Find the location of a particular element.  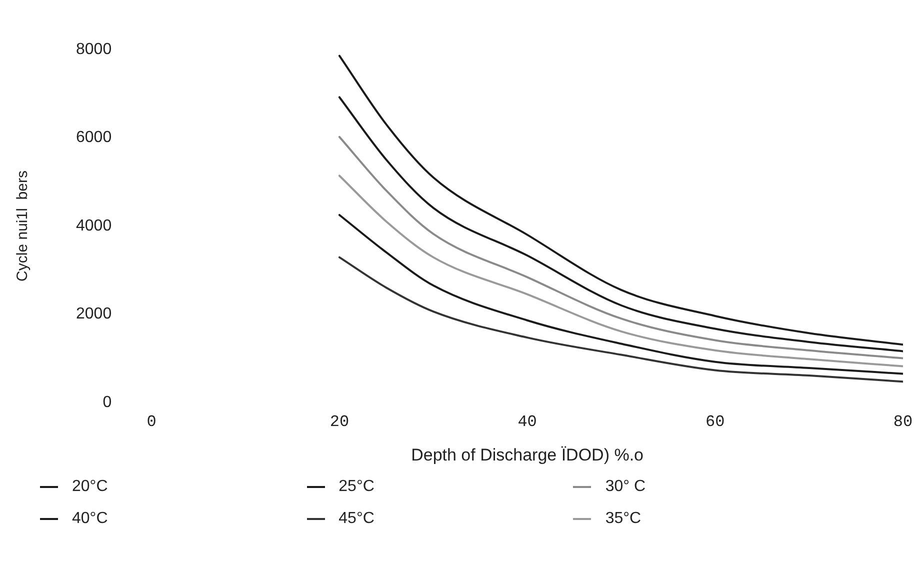

x-tick-label: 80 is located at coordinates (903, 422).